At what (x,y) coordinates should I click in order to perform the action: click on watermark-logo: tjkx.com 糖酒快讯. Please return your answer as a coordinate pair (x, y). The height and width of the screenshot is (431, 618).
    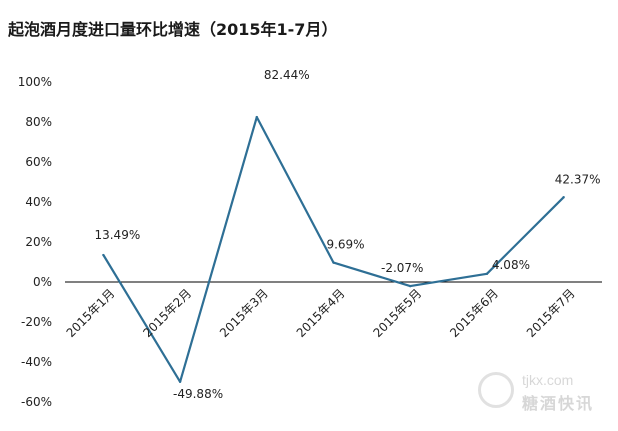
    Looking at the image, I should click on (543, 394).